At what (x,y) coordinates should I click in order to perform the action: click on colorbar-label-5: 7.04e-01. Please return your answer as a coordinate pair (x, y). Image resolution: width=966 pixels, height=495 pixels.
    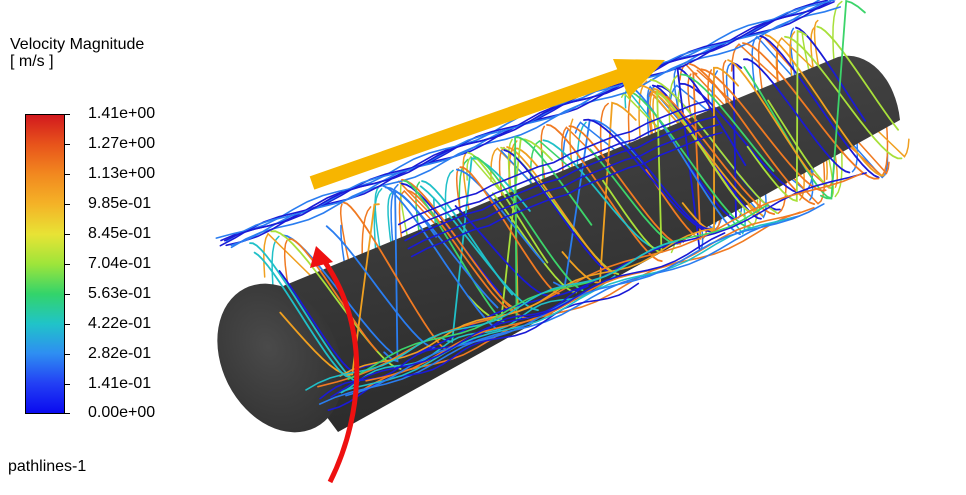
    Looking at the image, I should click on (120, 263).